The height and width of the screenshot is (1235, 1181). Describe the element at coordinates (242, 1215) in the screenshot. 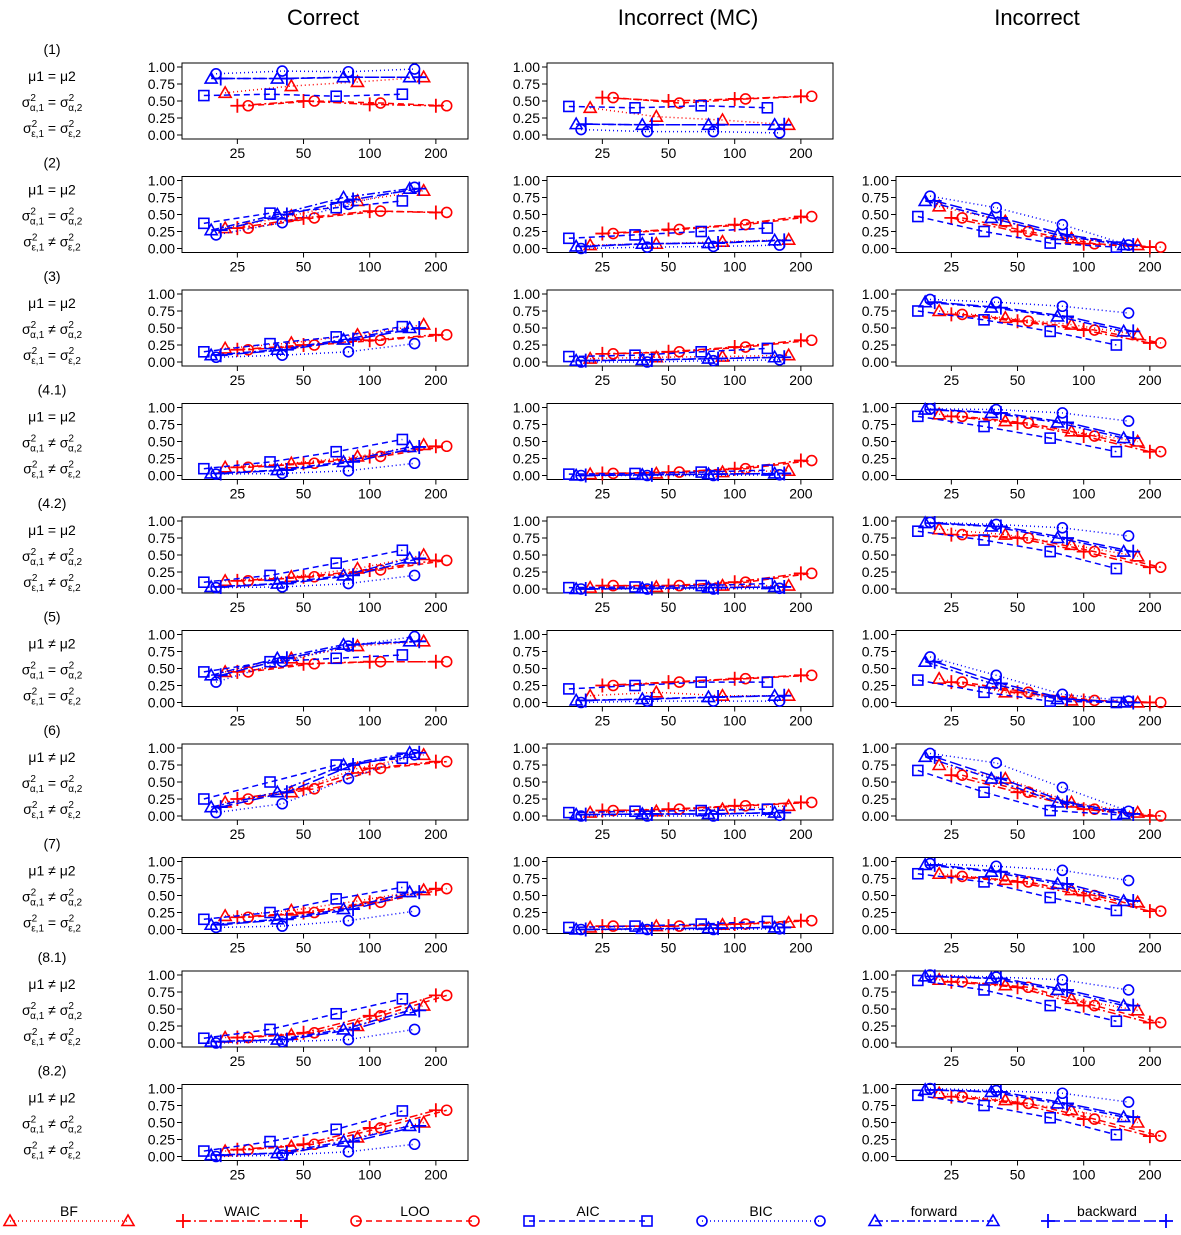

I see `legend-item-waic: WAIC` at that location.